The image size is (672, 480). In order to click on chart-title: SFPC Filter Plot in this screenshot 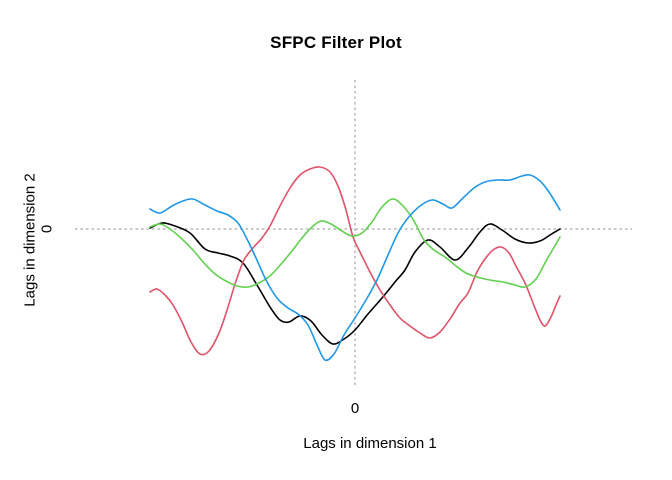, I will do `click(336, 42)`.